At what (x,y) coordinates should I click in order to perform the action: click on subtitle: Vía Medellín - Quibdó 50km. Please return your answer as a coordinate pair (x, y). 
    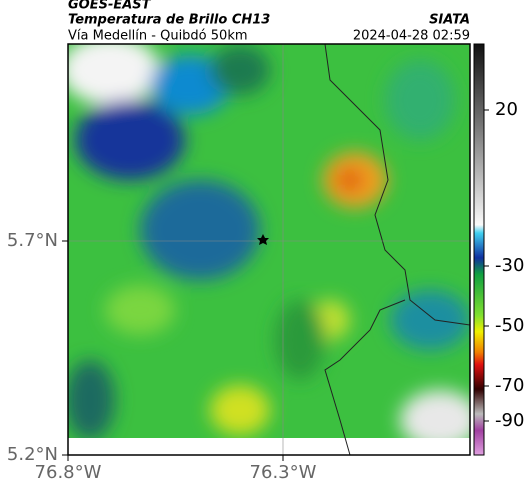
    Looking at the image, I should click on (158, 36).